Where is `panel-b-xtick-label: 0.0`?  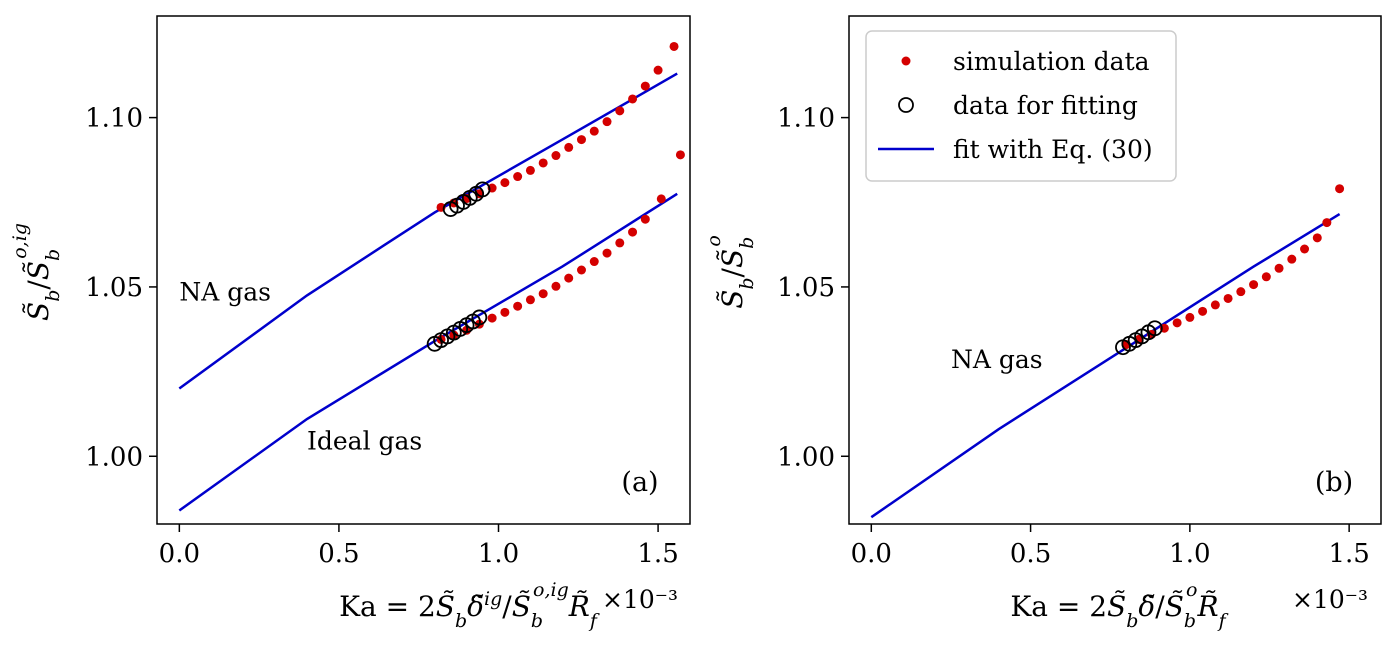
panel-b-xtick-label: 0.0 is located at coordinates (871, 554).